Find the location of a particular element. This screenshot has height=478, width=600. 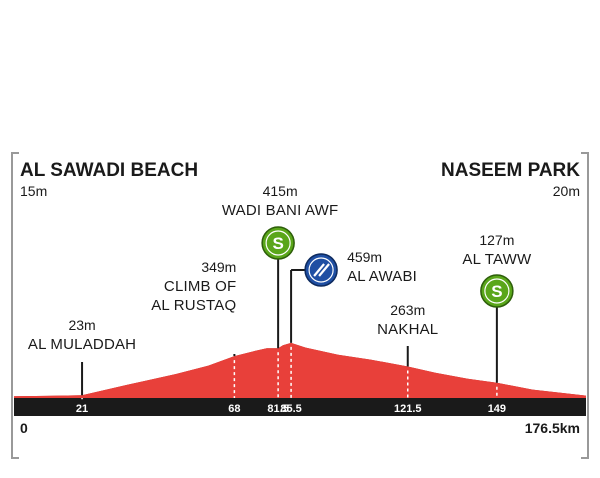

elevation-profile-area is located at coordinates (300, 370).